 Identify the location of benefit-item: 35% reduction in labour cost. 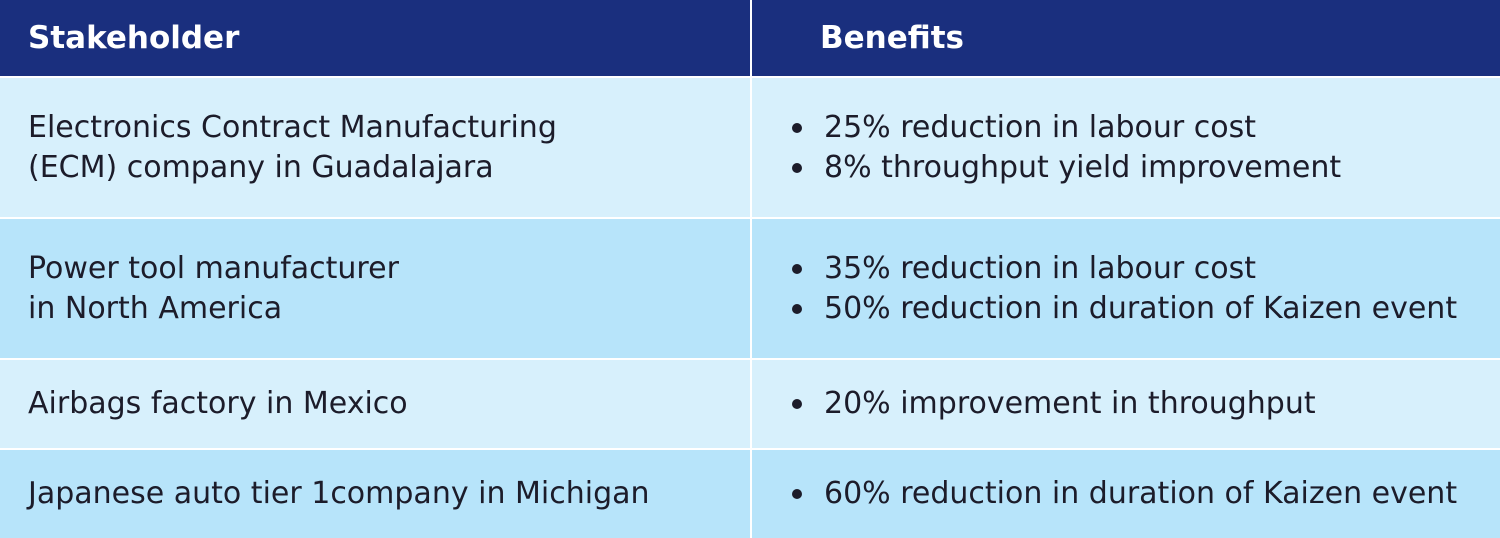
(1146, 269).